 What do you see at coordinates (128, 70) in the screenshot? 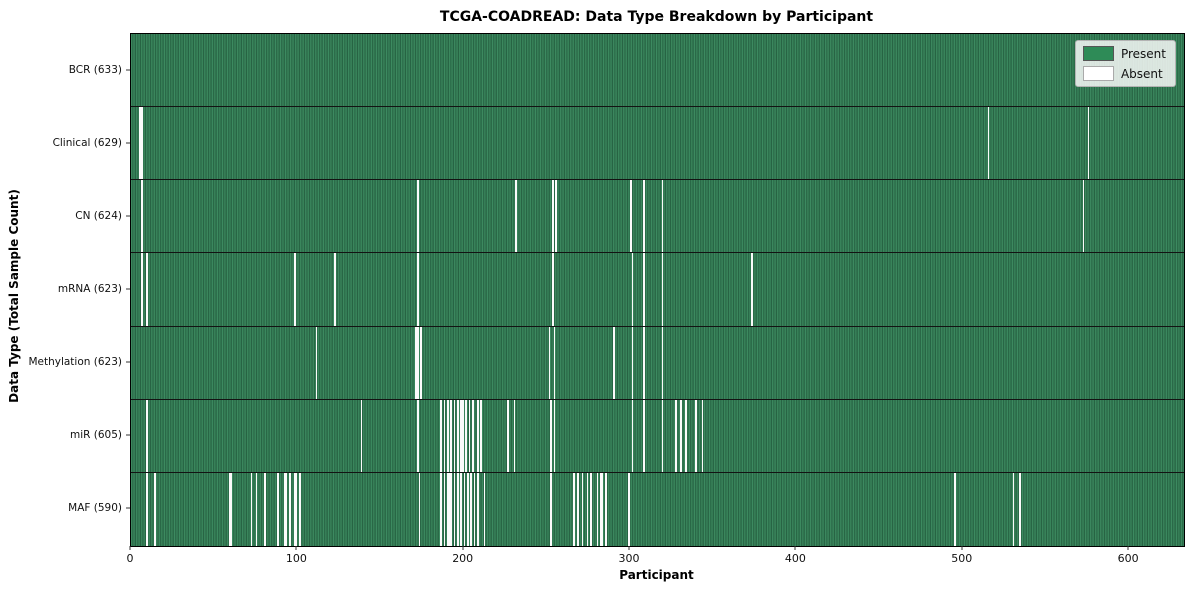
I see `y-tick-mark` at bounding box center [128, 70].